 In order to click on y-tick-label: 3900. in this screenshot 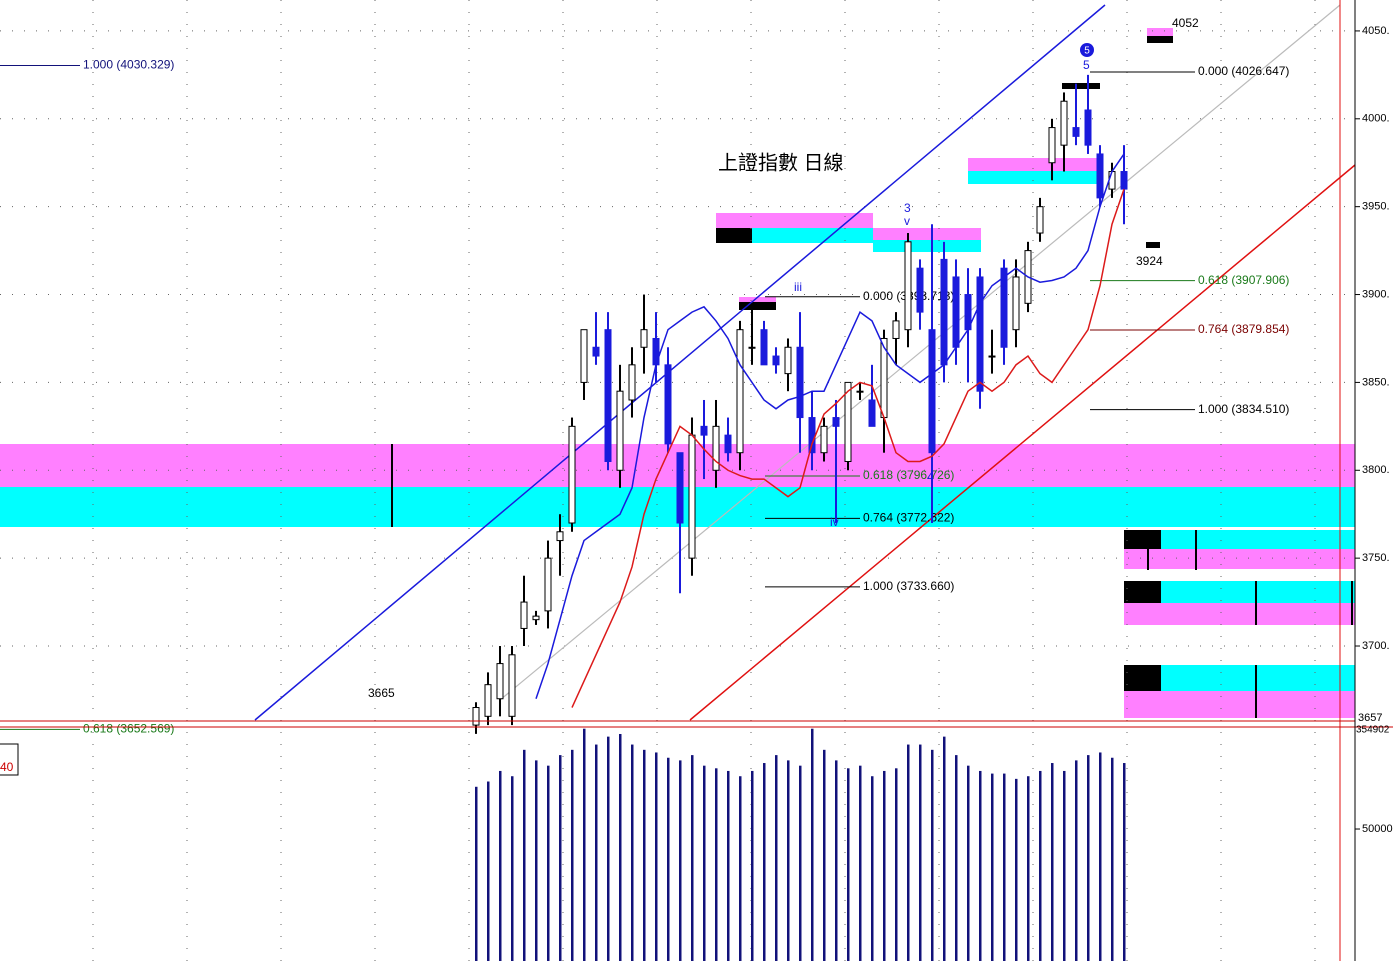, I will do `click(1376, 294)`.